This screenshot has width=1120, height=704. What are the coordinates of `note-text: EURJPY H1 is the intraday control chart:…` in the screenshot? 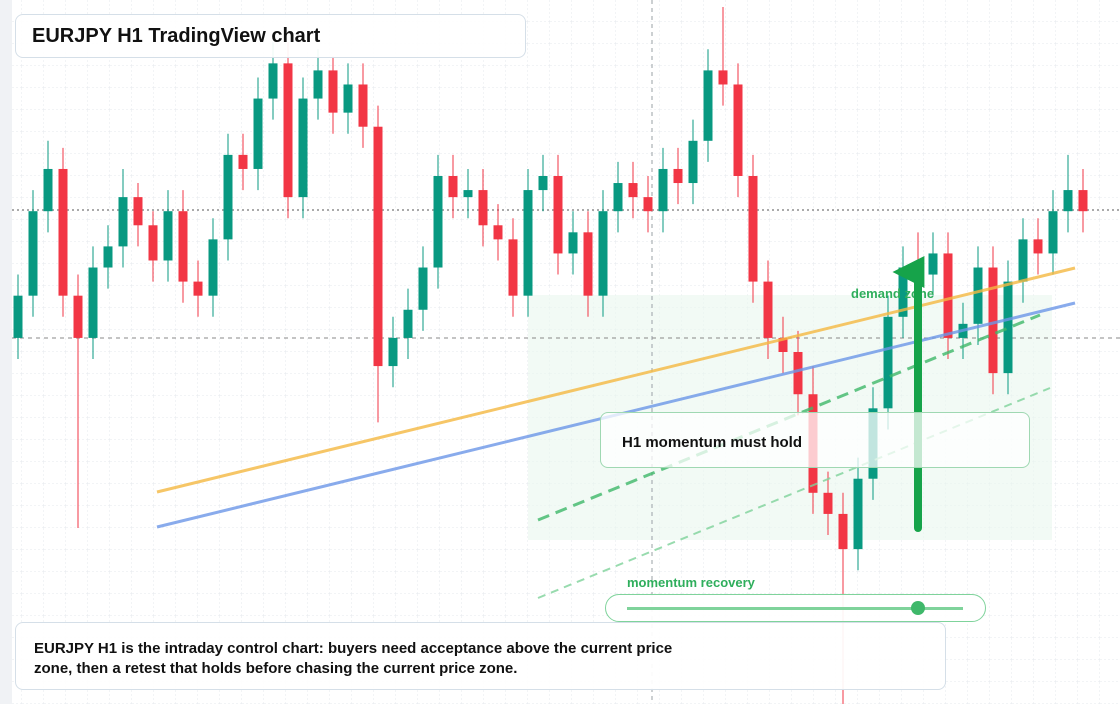 It's located at (353, 658).